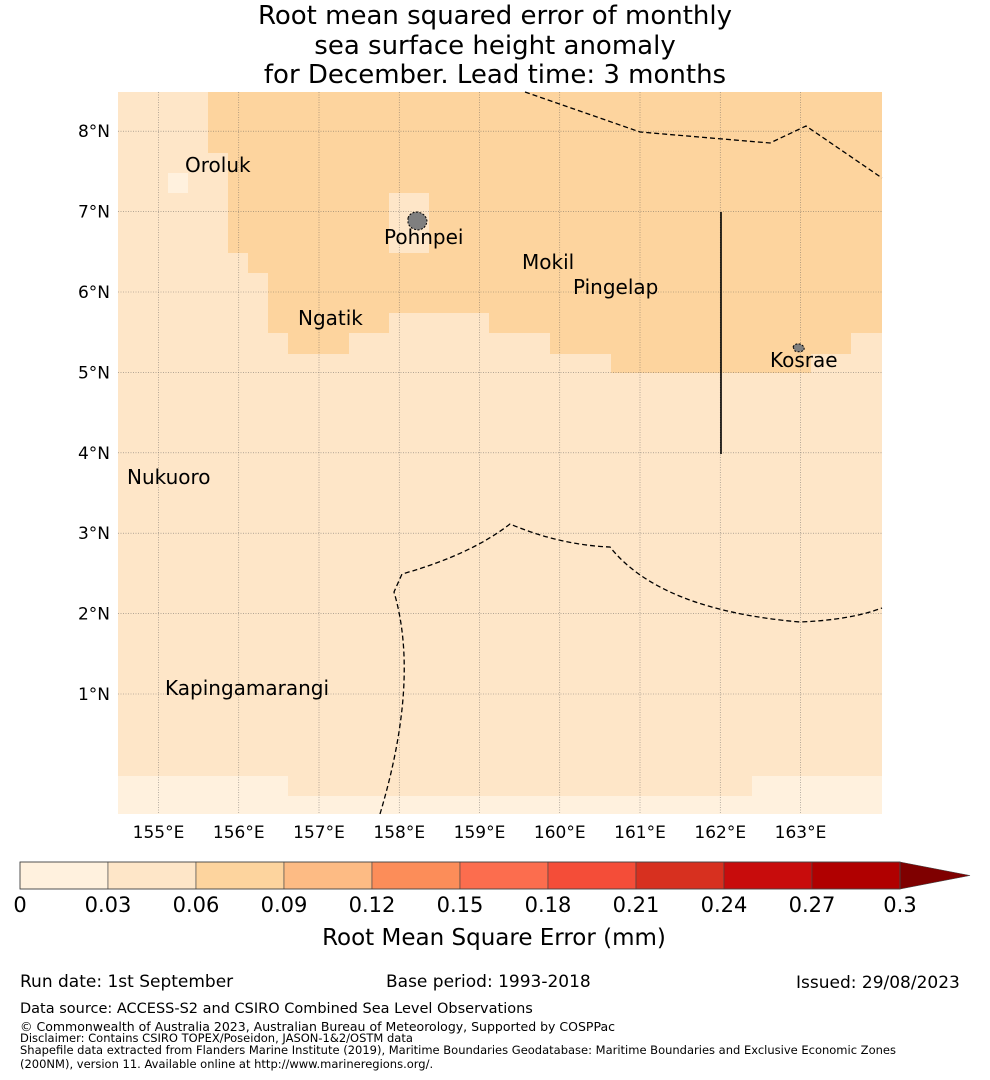 The image size is (990, 1080). What do you see at coordinates (19, 905) in the screenshot?
I see `colorbar-tick-label: 0` at bounding box center [19, 905].